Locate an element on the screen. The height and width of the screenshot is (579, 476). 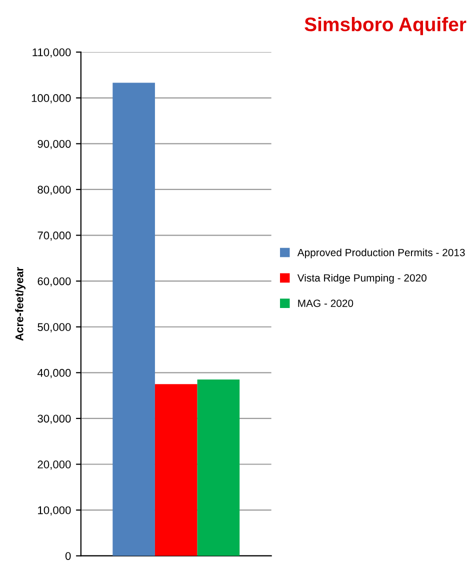
y-axis-title: Acre-feet/year is located at coordinates (20, 304).